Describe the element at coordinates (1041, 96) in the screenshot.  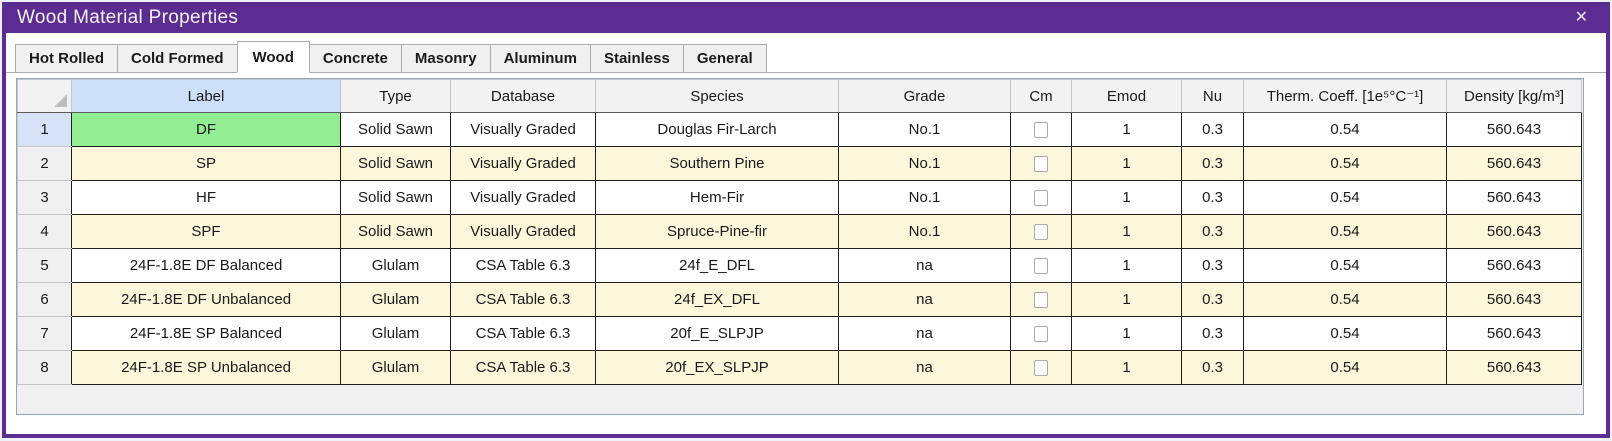
I see `column-header-cm: Cm` at that location.